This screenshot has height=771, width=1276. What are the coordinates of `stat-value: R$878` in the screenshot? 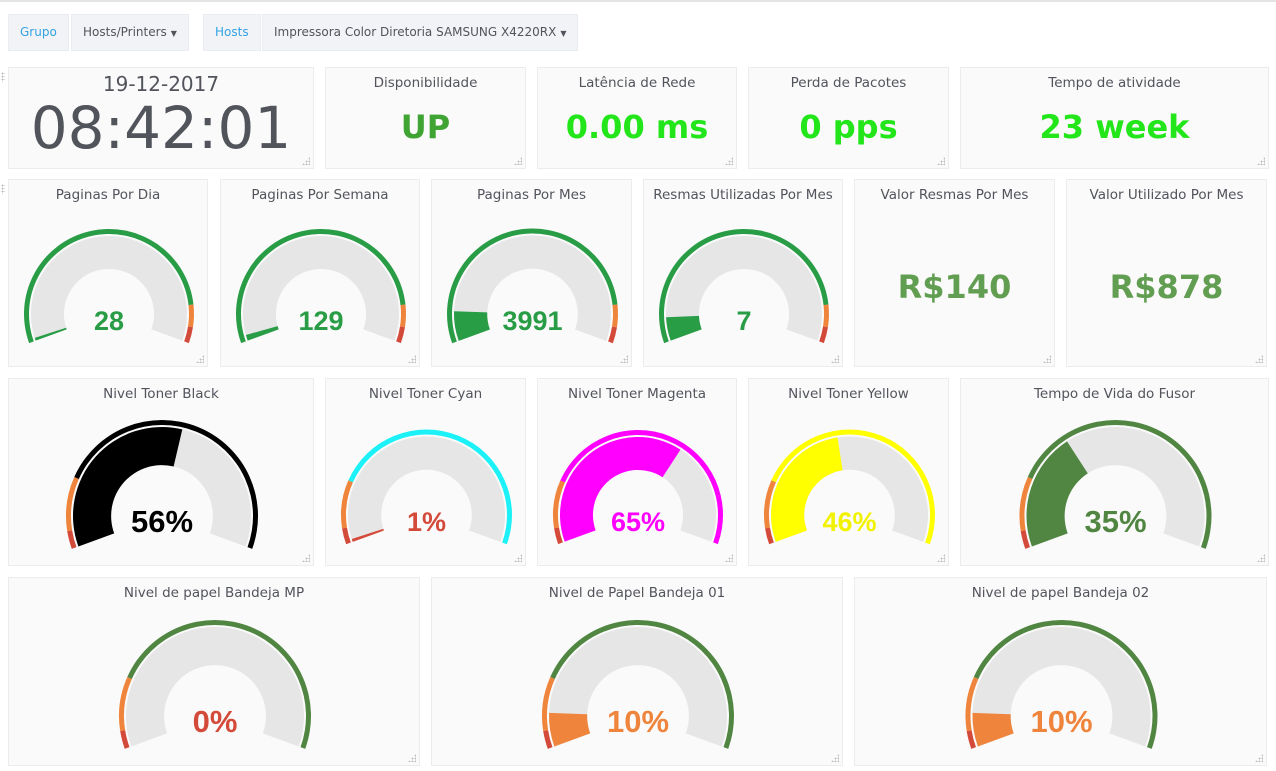 It's located at (1166, 287).